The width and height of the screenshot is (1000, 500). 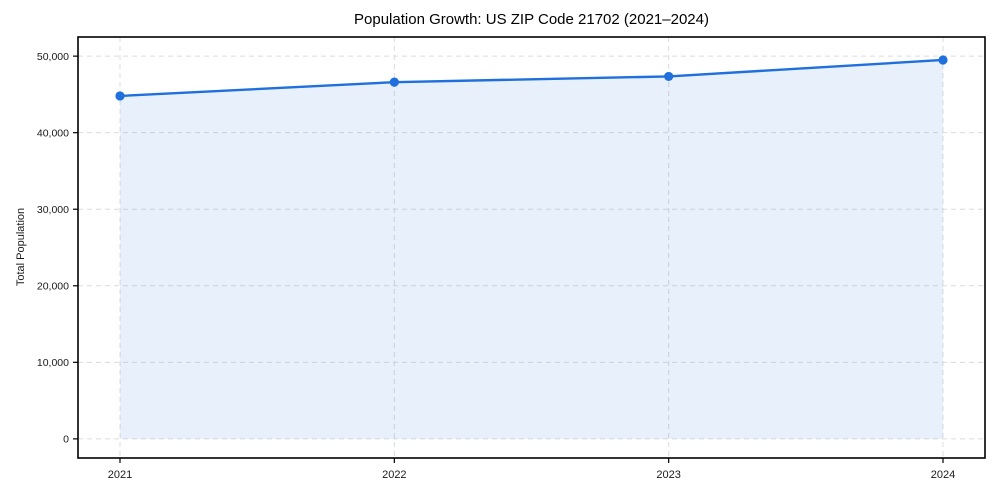 What do you see at coordinates (943, 475) in the screenshot?
I see `x-tick-label: 2024` at bounding box center [943, 475].